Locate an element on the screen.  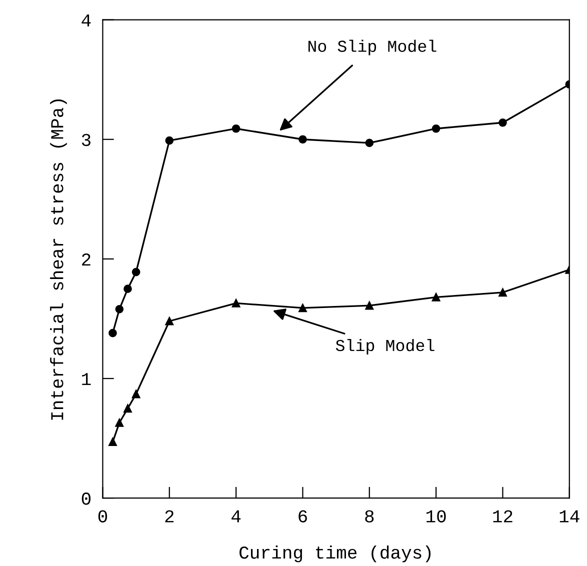
series-label: Slip Model is located at coordinates (385, 346).